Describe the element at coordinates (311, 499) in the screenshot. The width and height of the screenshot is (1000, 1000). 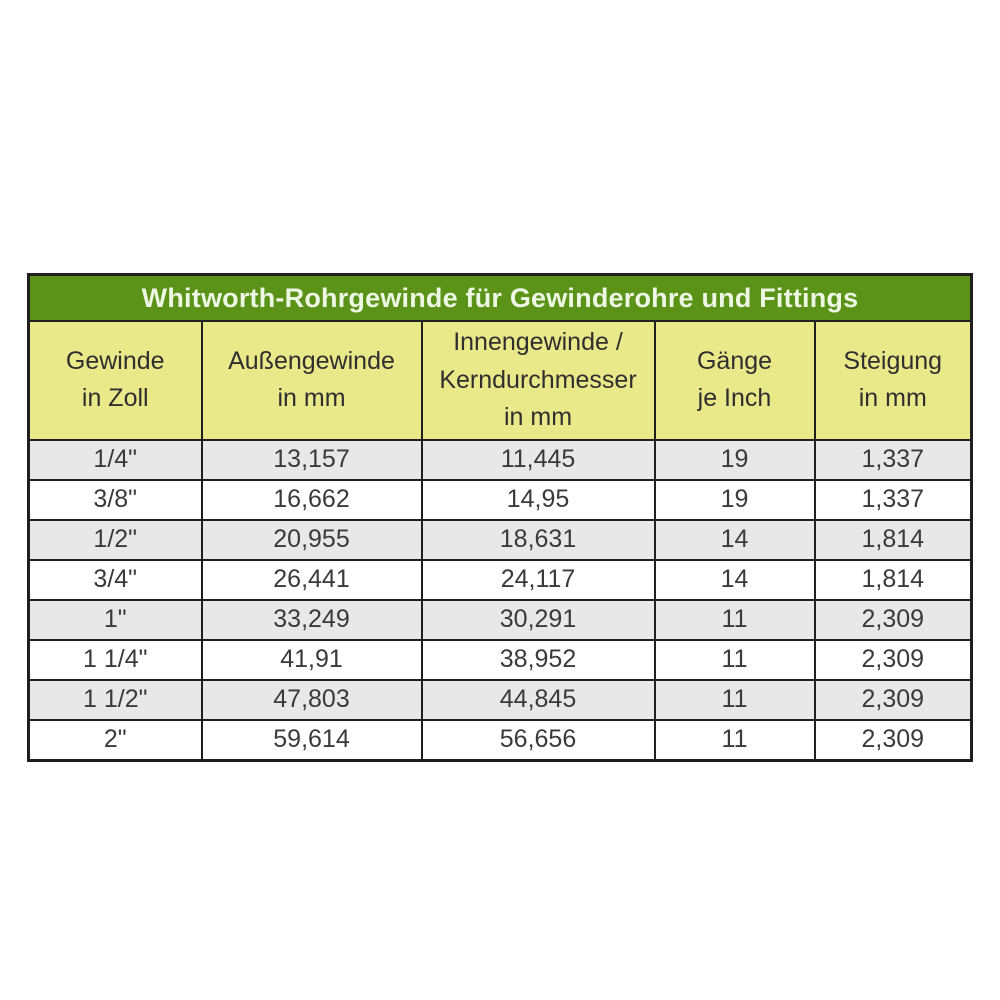
I see `table-cell: 16,662` at that location.